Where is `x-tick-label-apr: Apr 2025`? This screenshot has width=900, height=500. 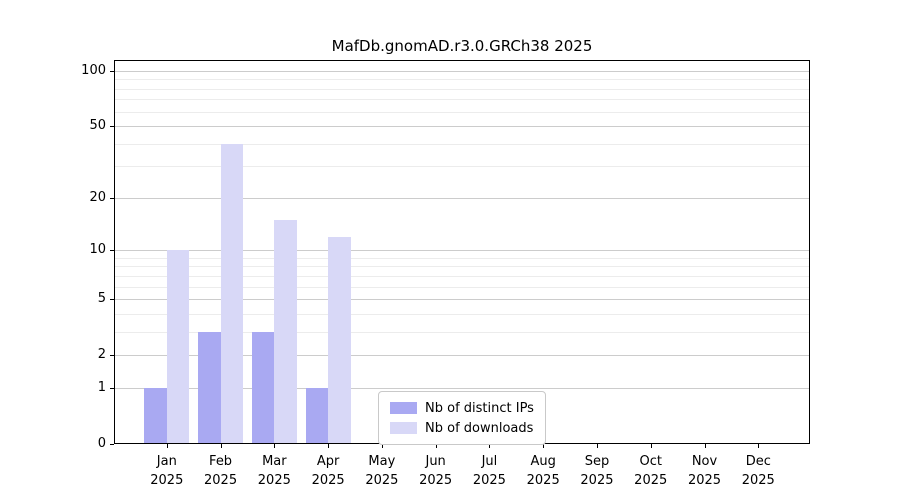 x-tick-label-apr: Apr 2025 is located at coordinates (328, 471).